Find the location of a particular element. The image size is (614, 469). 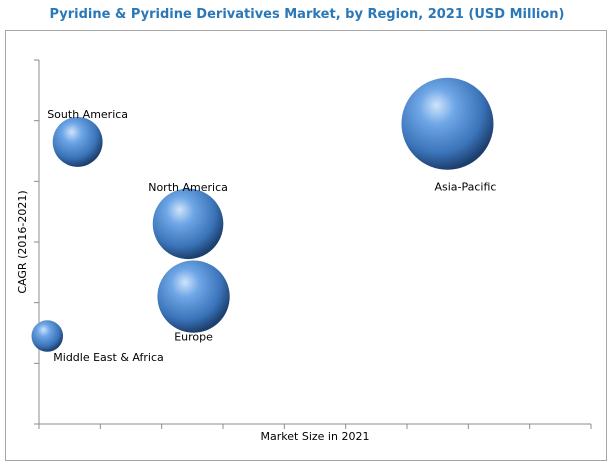

bubble-south-america is located at coordinates (77, 141).